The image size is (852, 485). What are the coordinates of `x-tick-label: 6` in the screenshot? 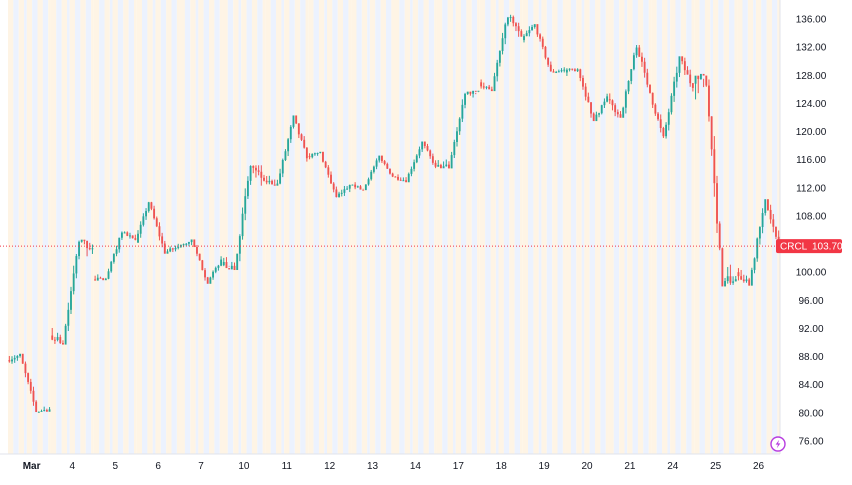 It's located at (158, 466).